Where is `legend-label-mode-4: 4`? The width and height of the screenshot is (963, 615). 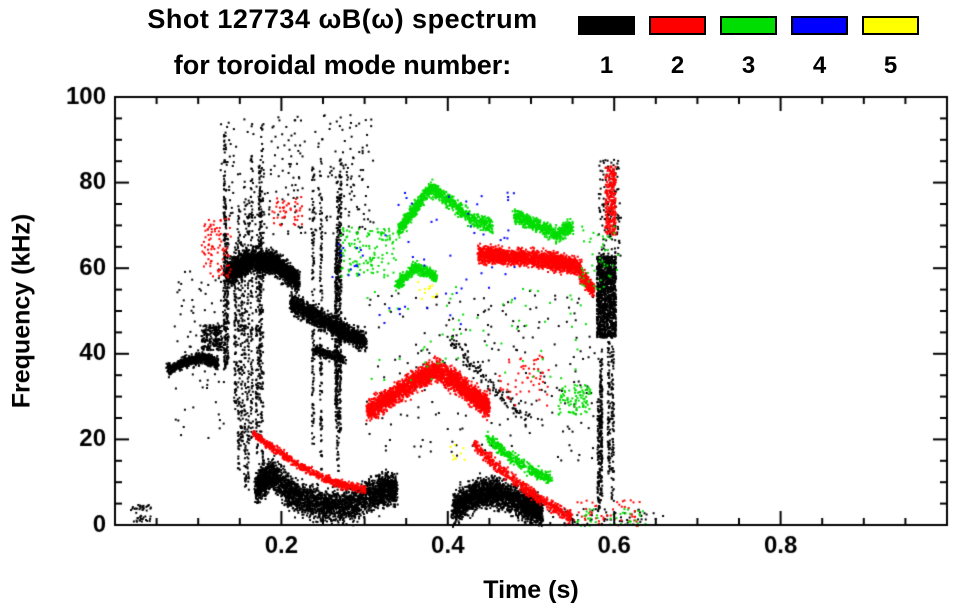
legend-label-mode-4: 4 is located at coordinates (819, 65).